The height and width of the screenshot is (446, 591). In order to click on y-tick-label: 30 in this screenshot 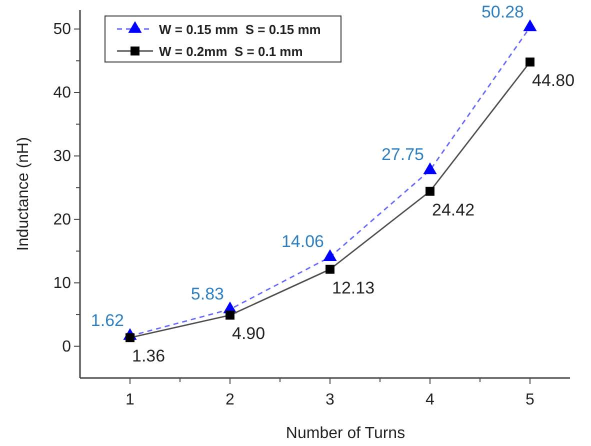, I will do `click(62, 157)`.